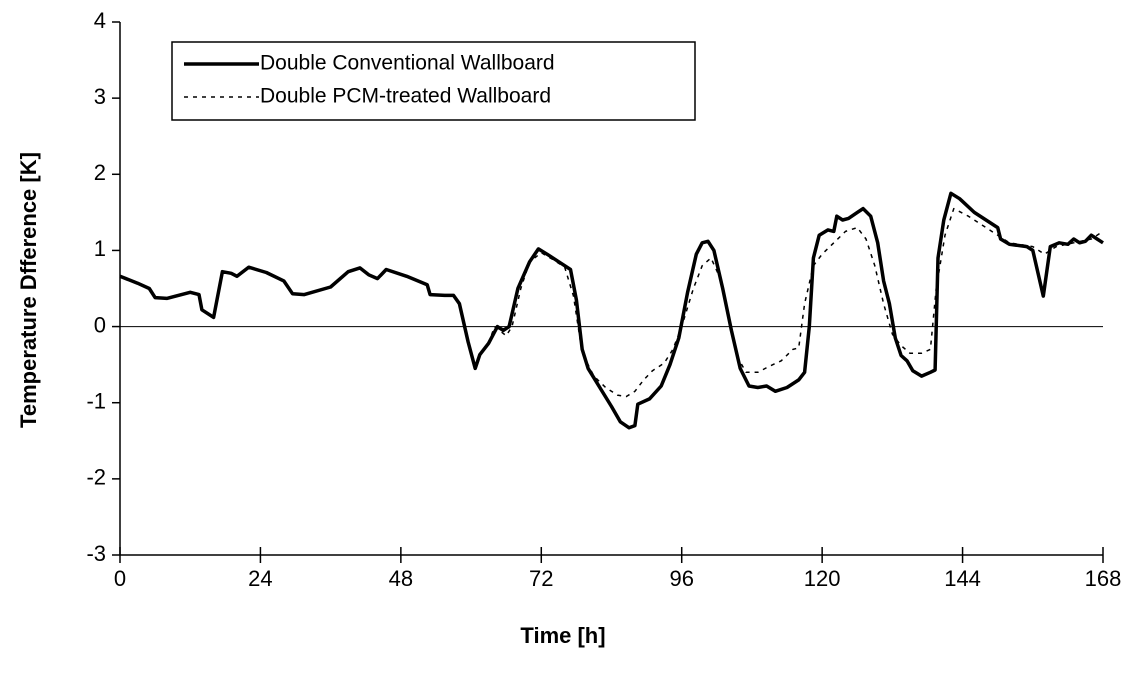 The height and width of the screenshot is (674, 1133). What do you see at coordinates (96, 401) in the screenshot?
I see `y-tick-label: -1` at bounding box center [96, 401].